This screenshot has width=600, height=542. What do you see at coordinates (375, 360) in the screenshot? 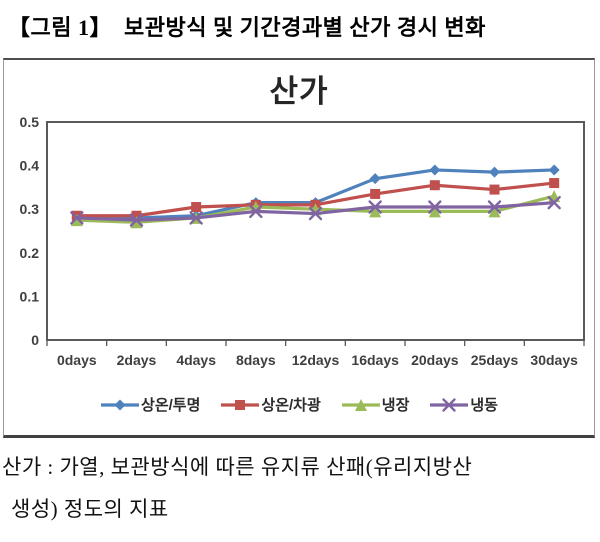
I see `x-axis-tick-label: 16days` at bounding box center [375, 360].